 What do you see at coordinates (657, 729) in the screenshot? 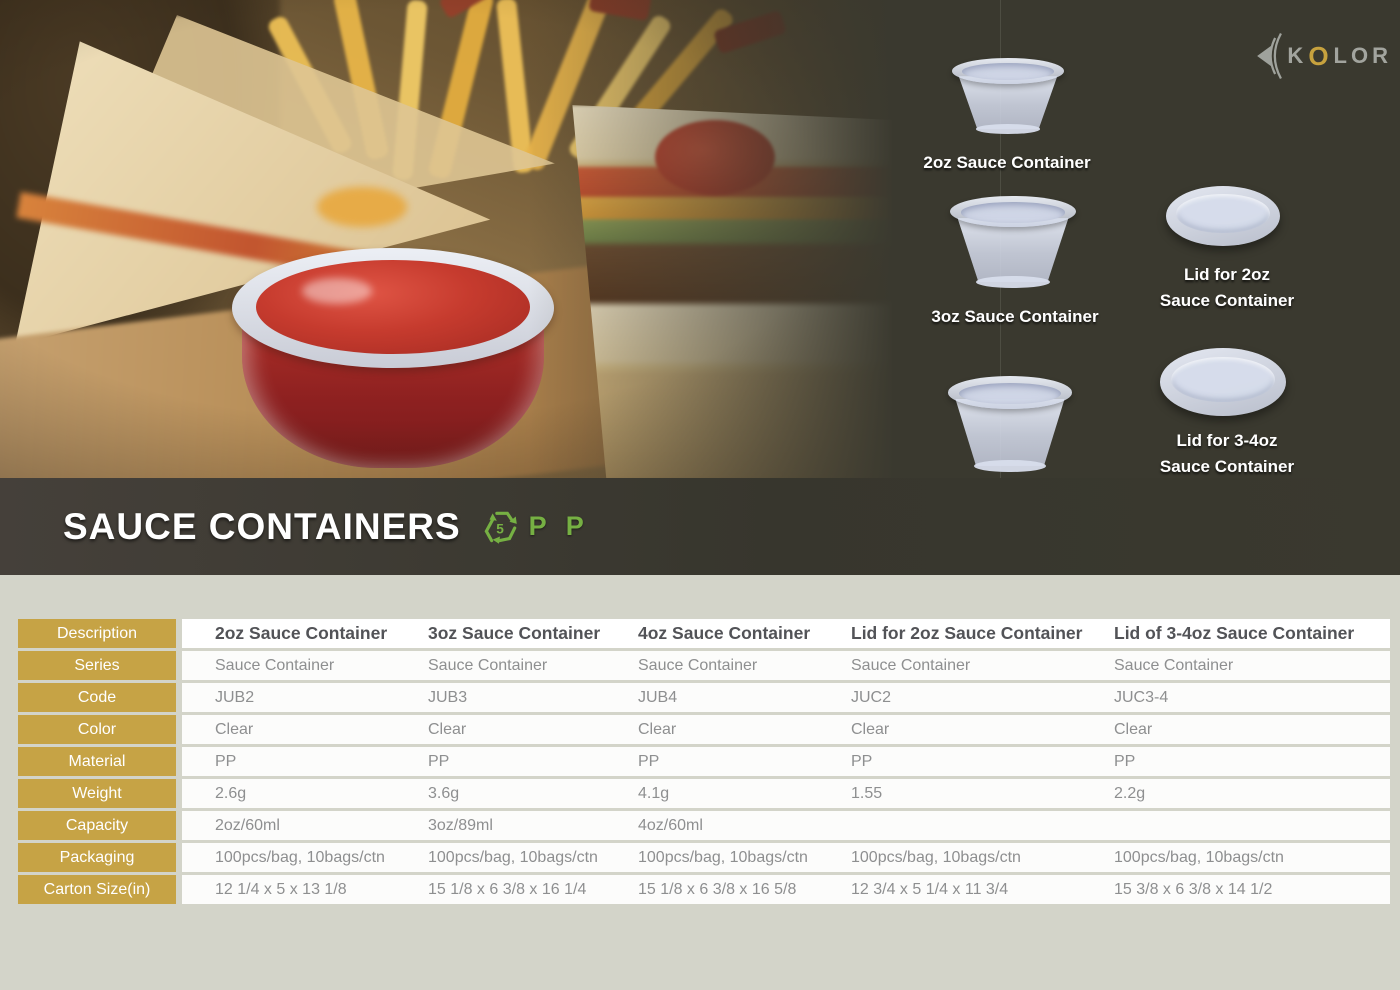
I see `cell-color-4oz: Clear` at bounding box center [657, 729].